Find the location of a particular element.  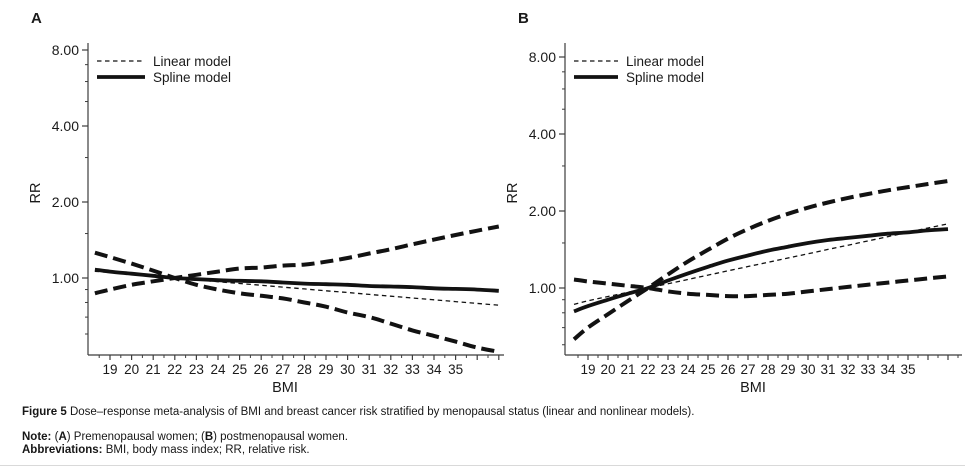

caption-text: BMI, body mass index; RR, relative risk. is located at coordinates (207, 450).